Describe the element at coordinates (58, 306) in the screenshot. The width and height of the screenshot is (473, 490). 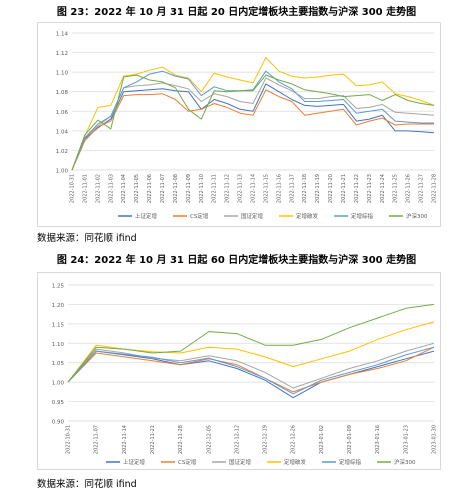
I see `y-tick-label: 1.20` at that location.